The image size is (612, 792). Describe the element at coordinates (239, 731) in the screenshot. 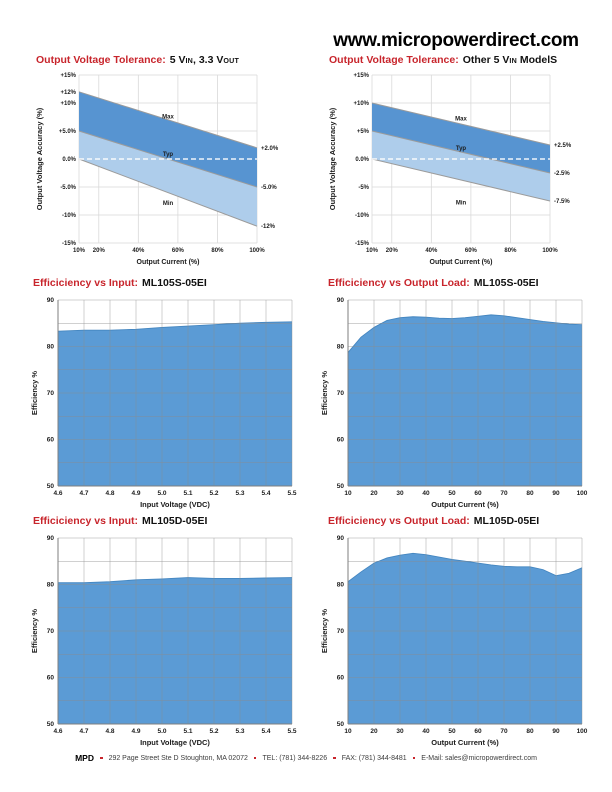

I see `svg-text: 5.3` at that location.